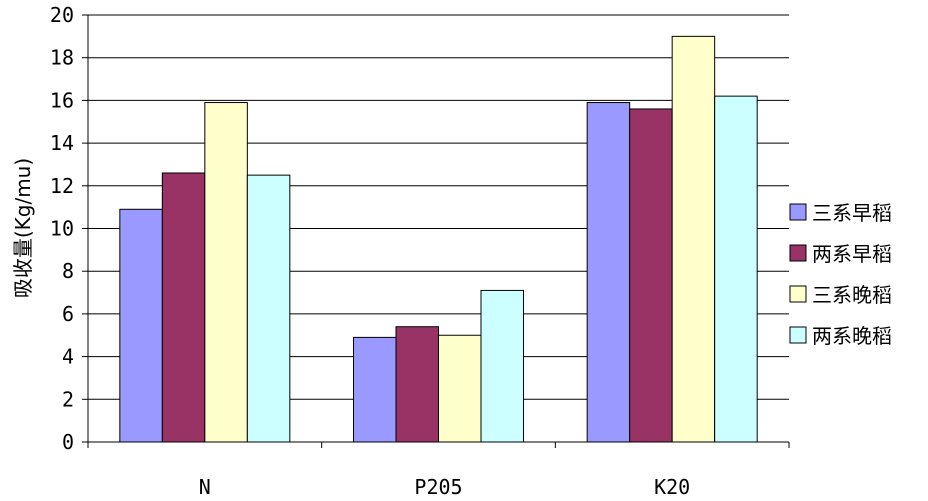 Image resolution: width=928 pixels, height=501 pixels. What do you see at coordinates (23, 228) in the screenshot?
I see `y-axis-label: 吸收量(Kg/mu)` at bounding box center [23, 228].